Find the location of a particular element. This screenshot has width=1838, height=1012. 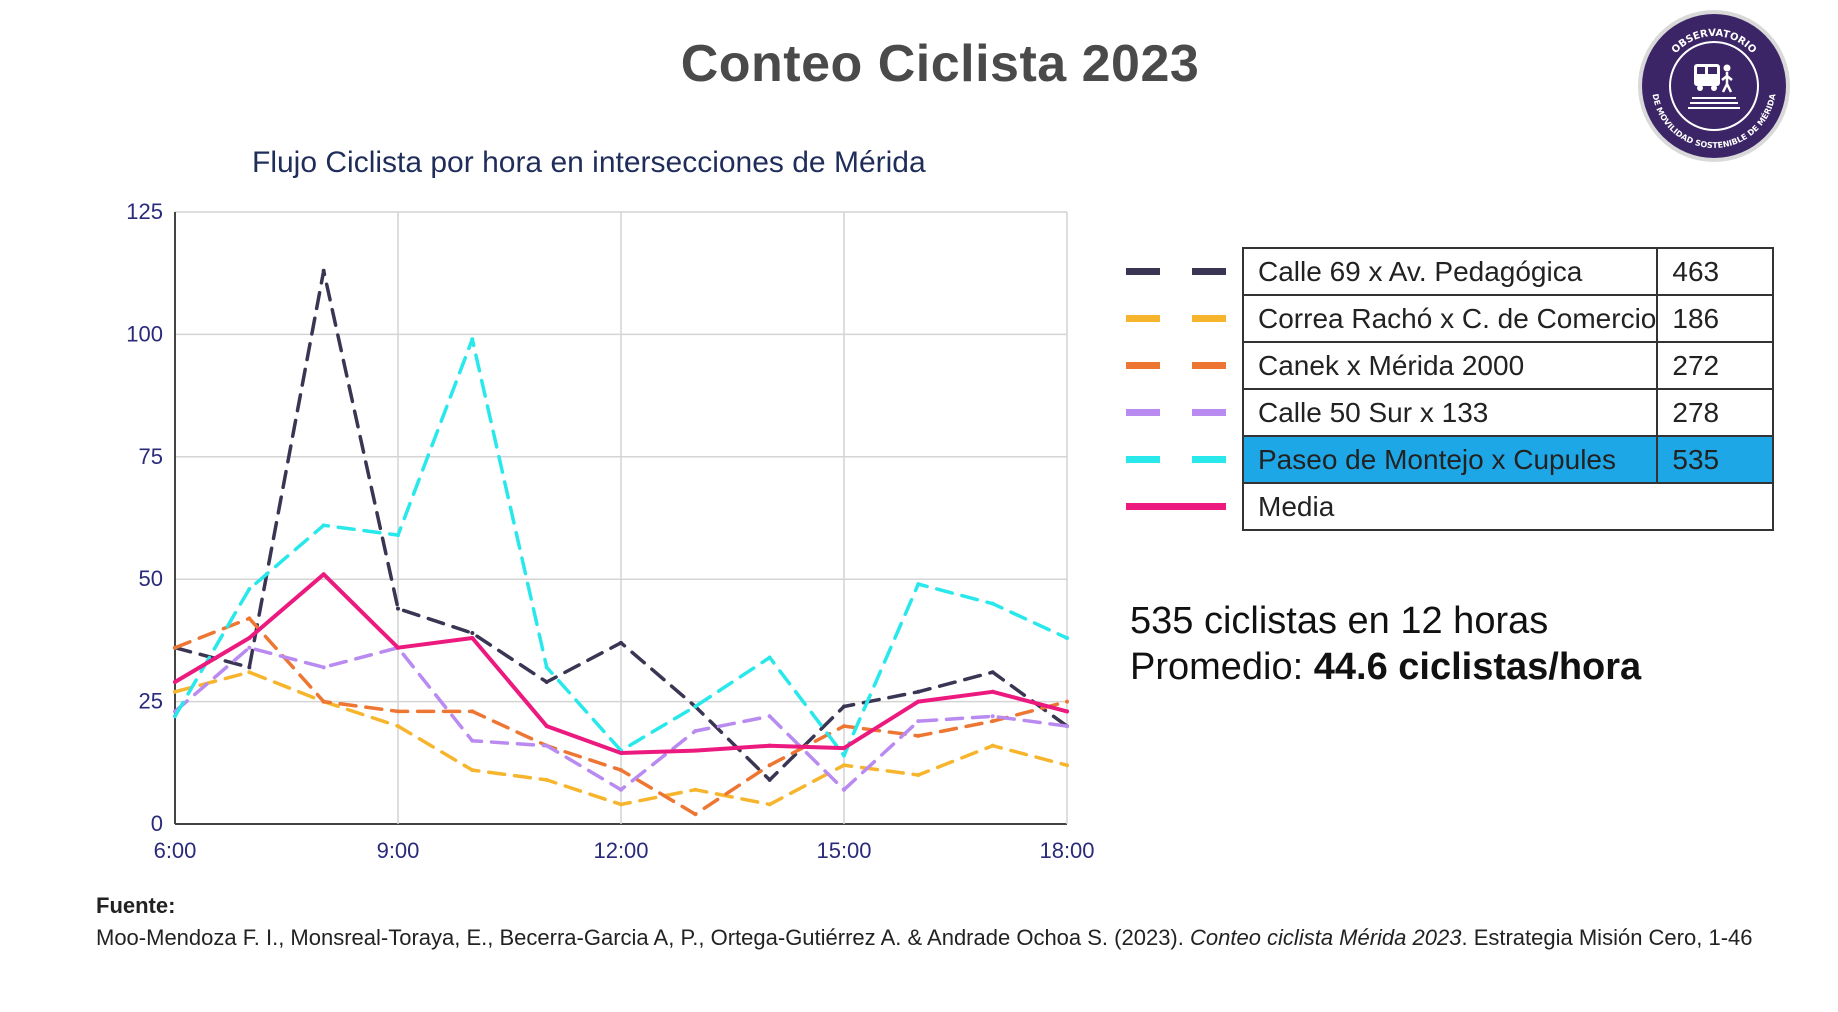

legend-series-name: Canek x Mérida 2000 is located at coordinates (1450, 365).